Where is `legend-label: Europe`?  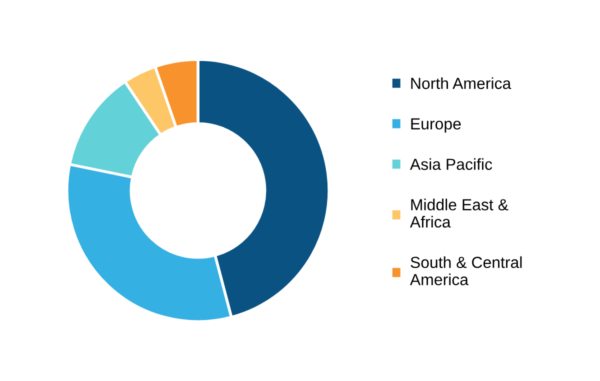 legend-label: Europe is located at coordinates (436, 125).